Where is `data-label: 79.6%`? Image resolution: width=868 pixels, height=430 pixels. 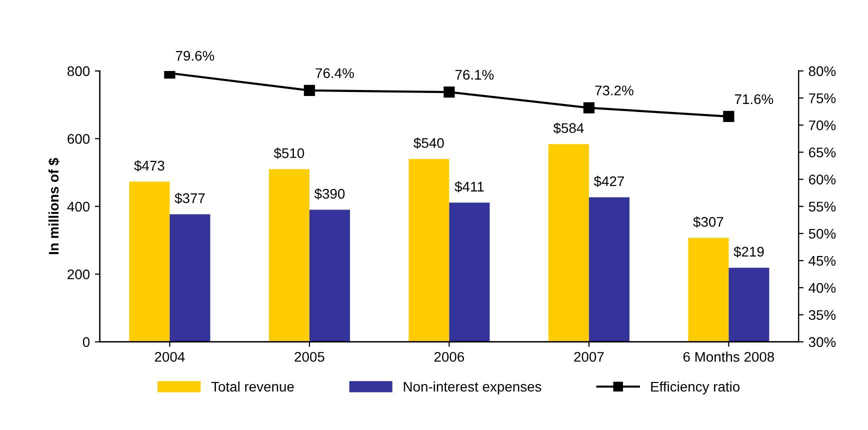
data-label: 79.6% is located at coordinates (195, 55).